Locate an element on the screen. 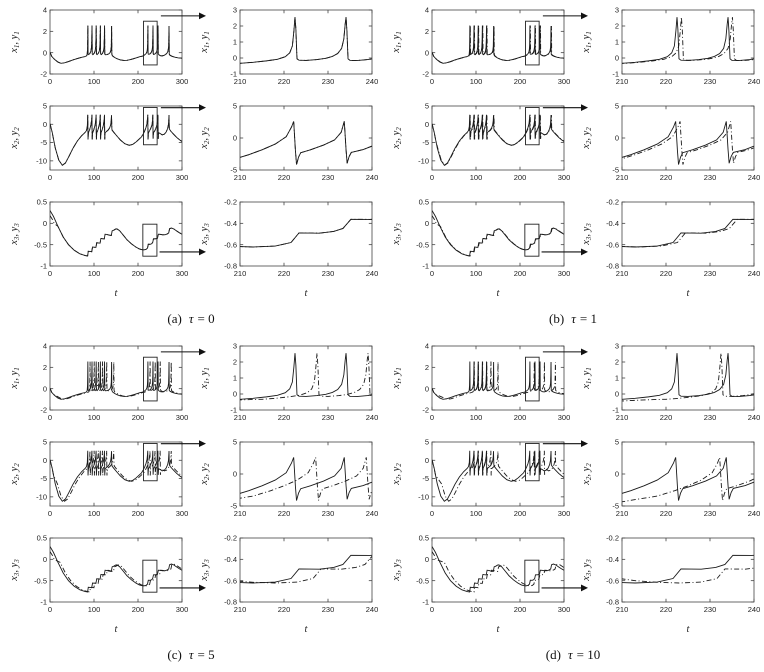  y-tick-label: -0.4 is located at coordinates (230, 559).